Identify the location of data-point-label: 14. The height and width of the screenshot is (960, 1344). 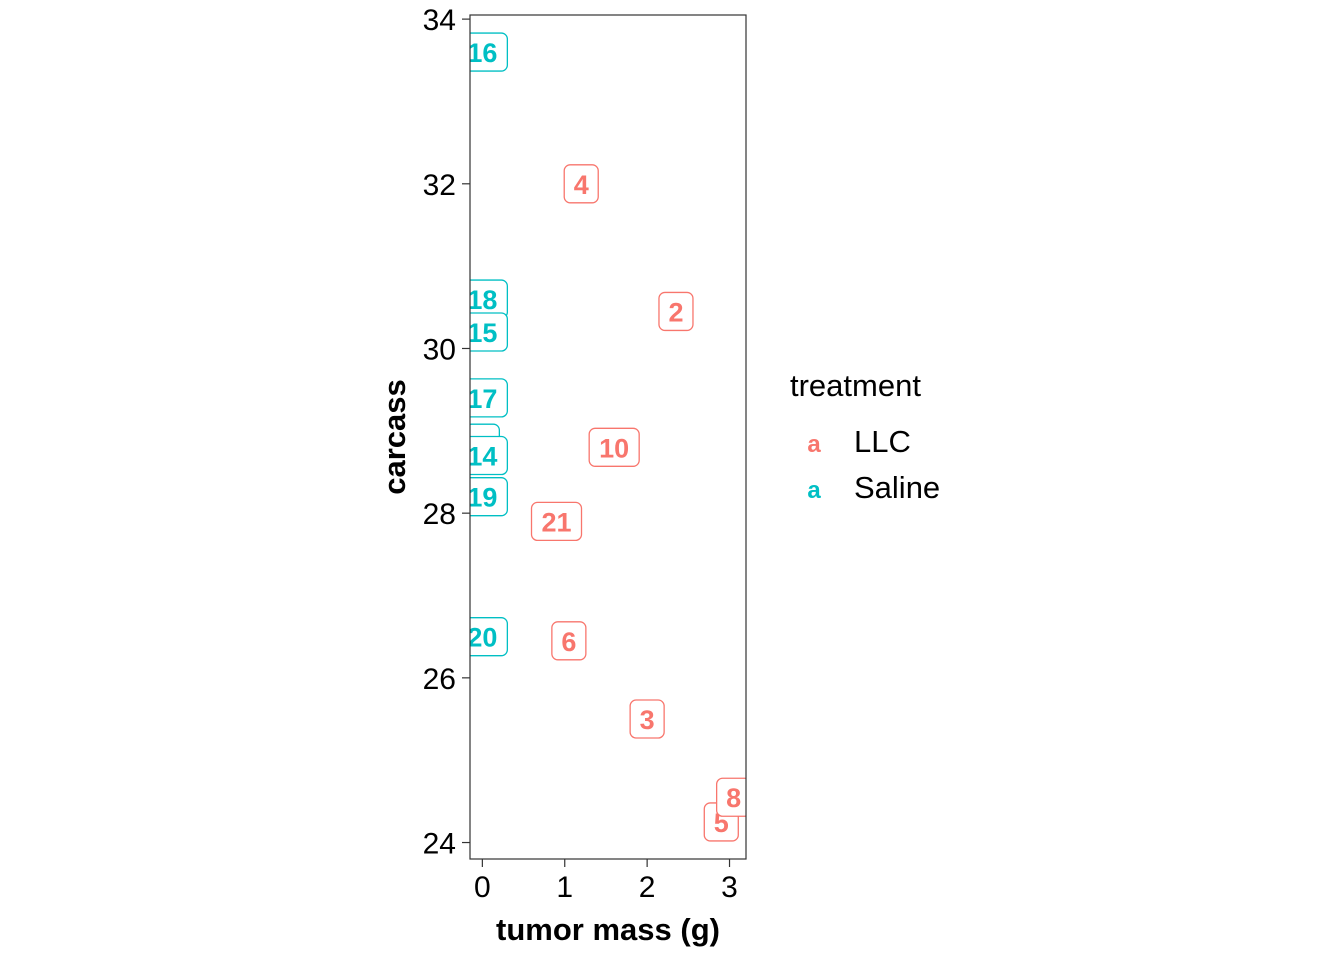
(488, 455).